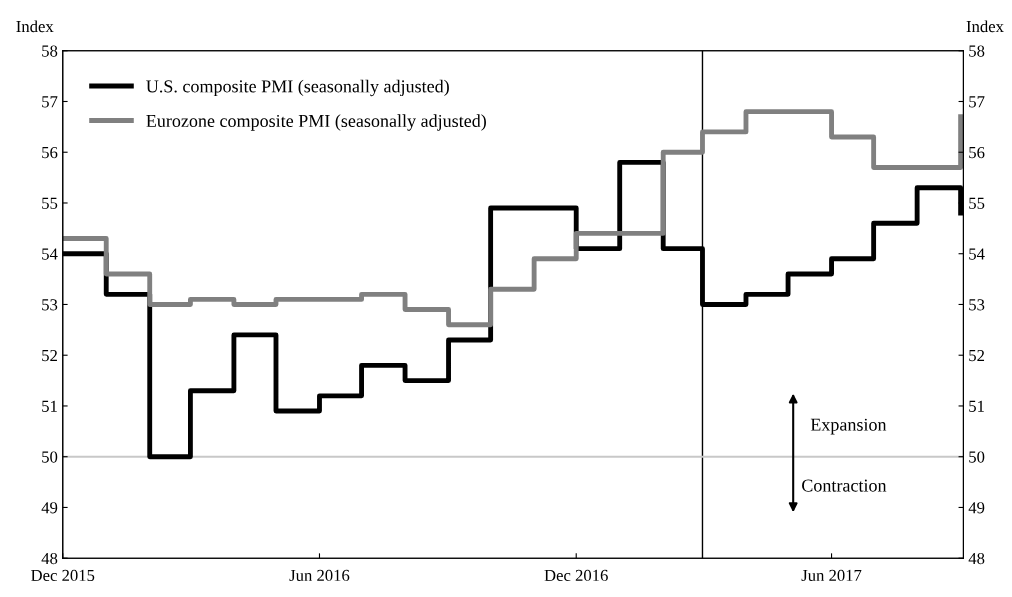  I want to click on y-tick-label: 49, so click(49, 508).